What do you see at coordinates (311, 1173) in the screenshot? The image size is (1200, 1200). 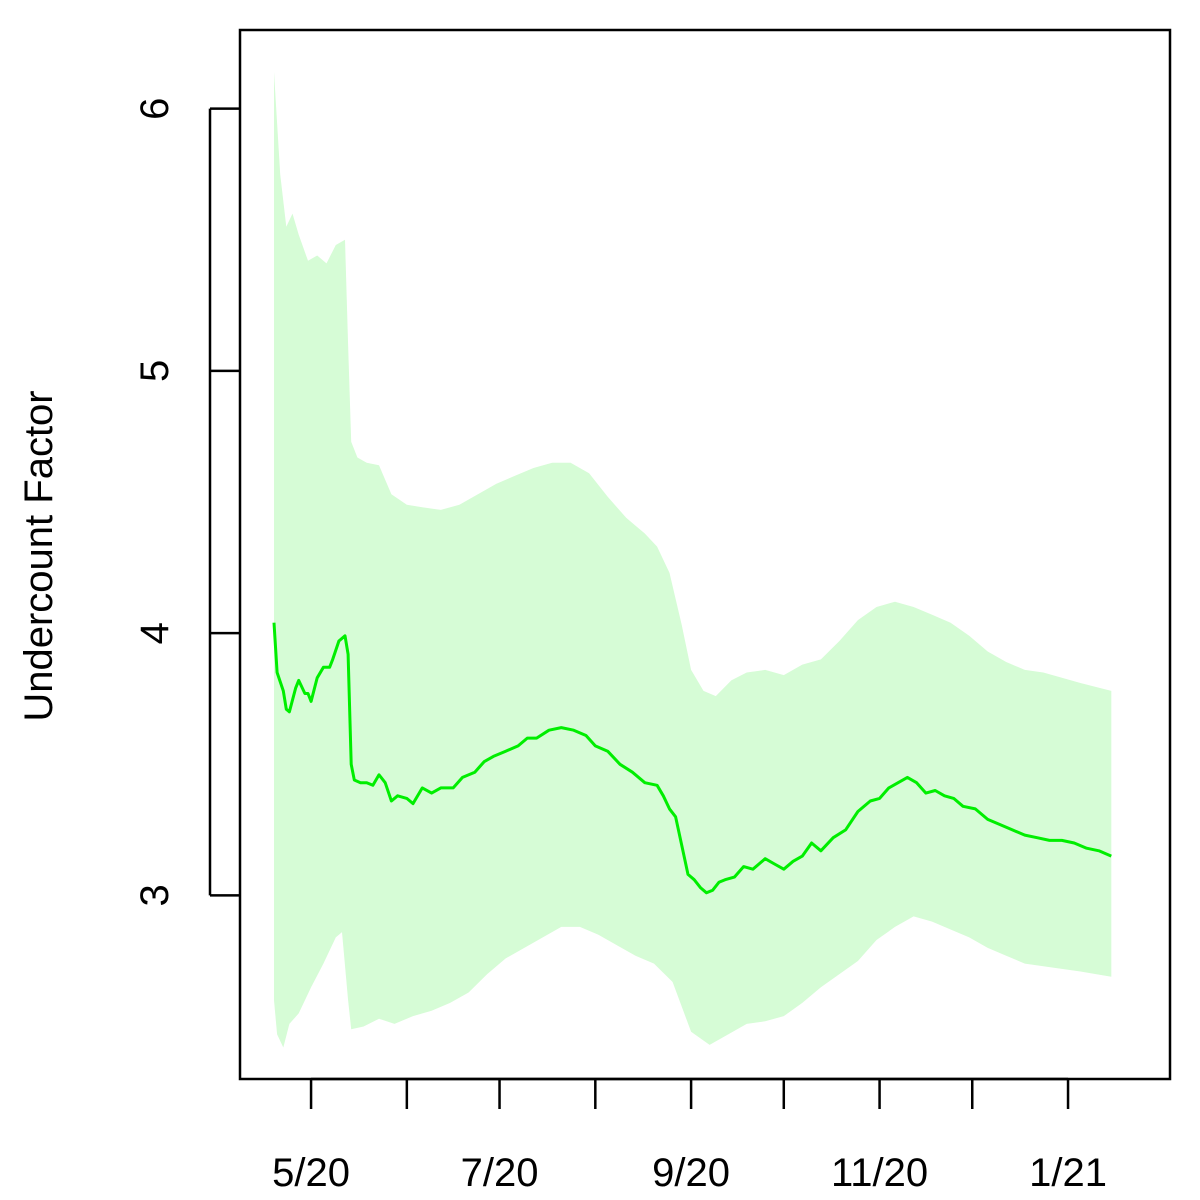 I see `x-tick-label: 5/20` at bounding box center [311, 1173].